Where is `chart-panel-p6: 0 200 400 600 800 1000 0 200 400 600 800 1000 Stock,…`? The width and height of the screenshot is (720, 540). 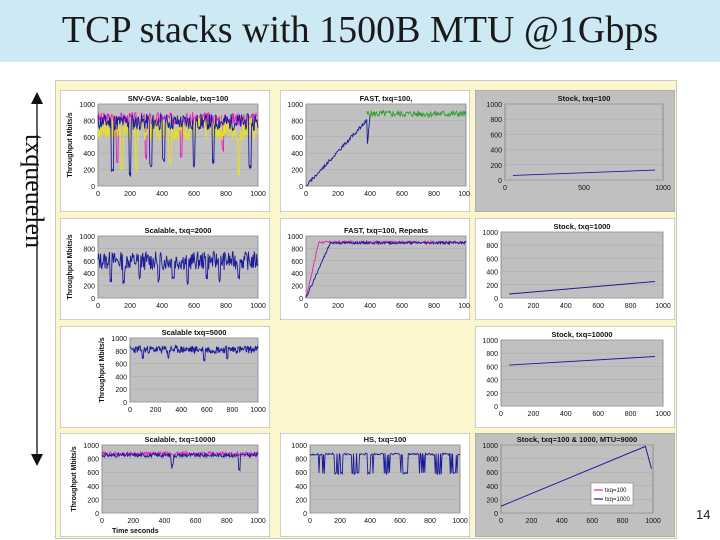 chart-panel-p6: 0 200 400 600 800 1000 0 200 400 600 800 1000 Stock,… is located at coordinates (575, 269).